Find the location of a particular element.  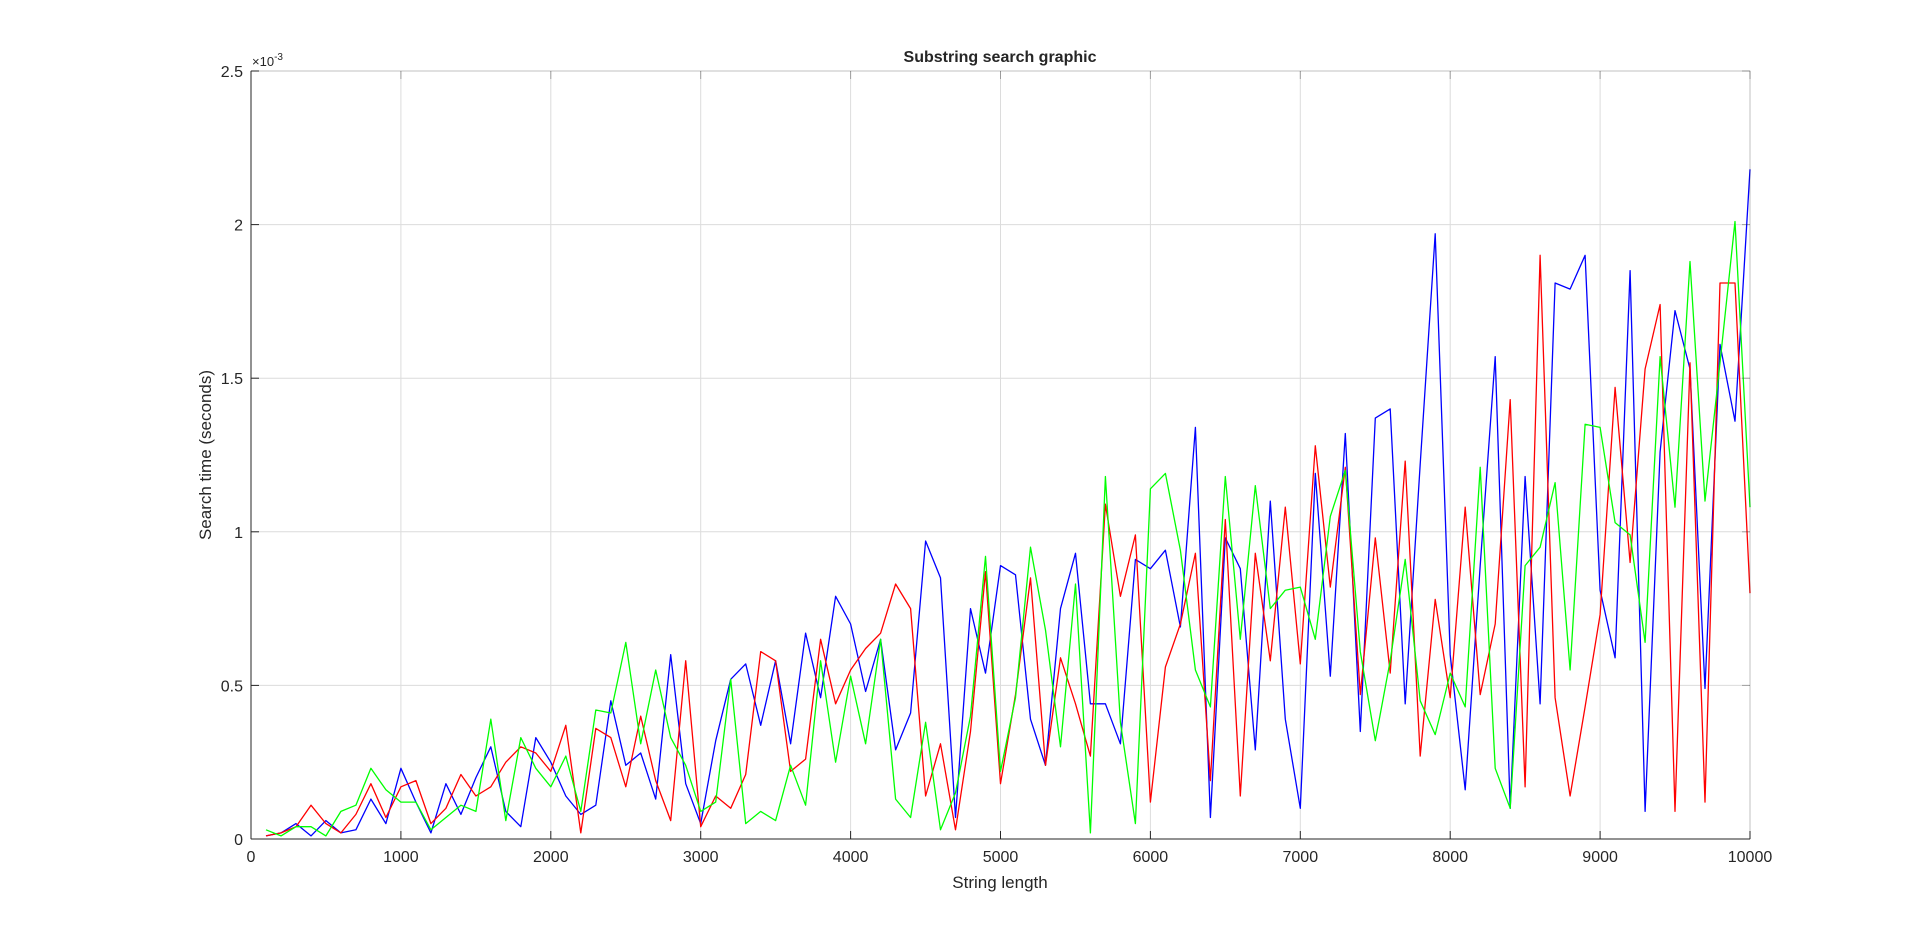

x-tick-label: 1000 is located at coordinates (401, 857).